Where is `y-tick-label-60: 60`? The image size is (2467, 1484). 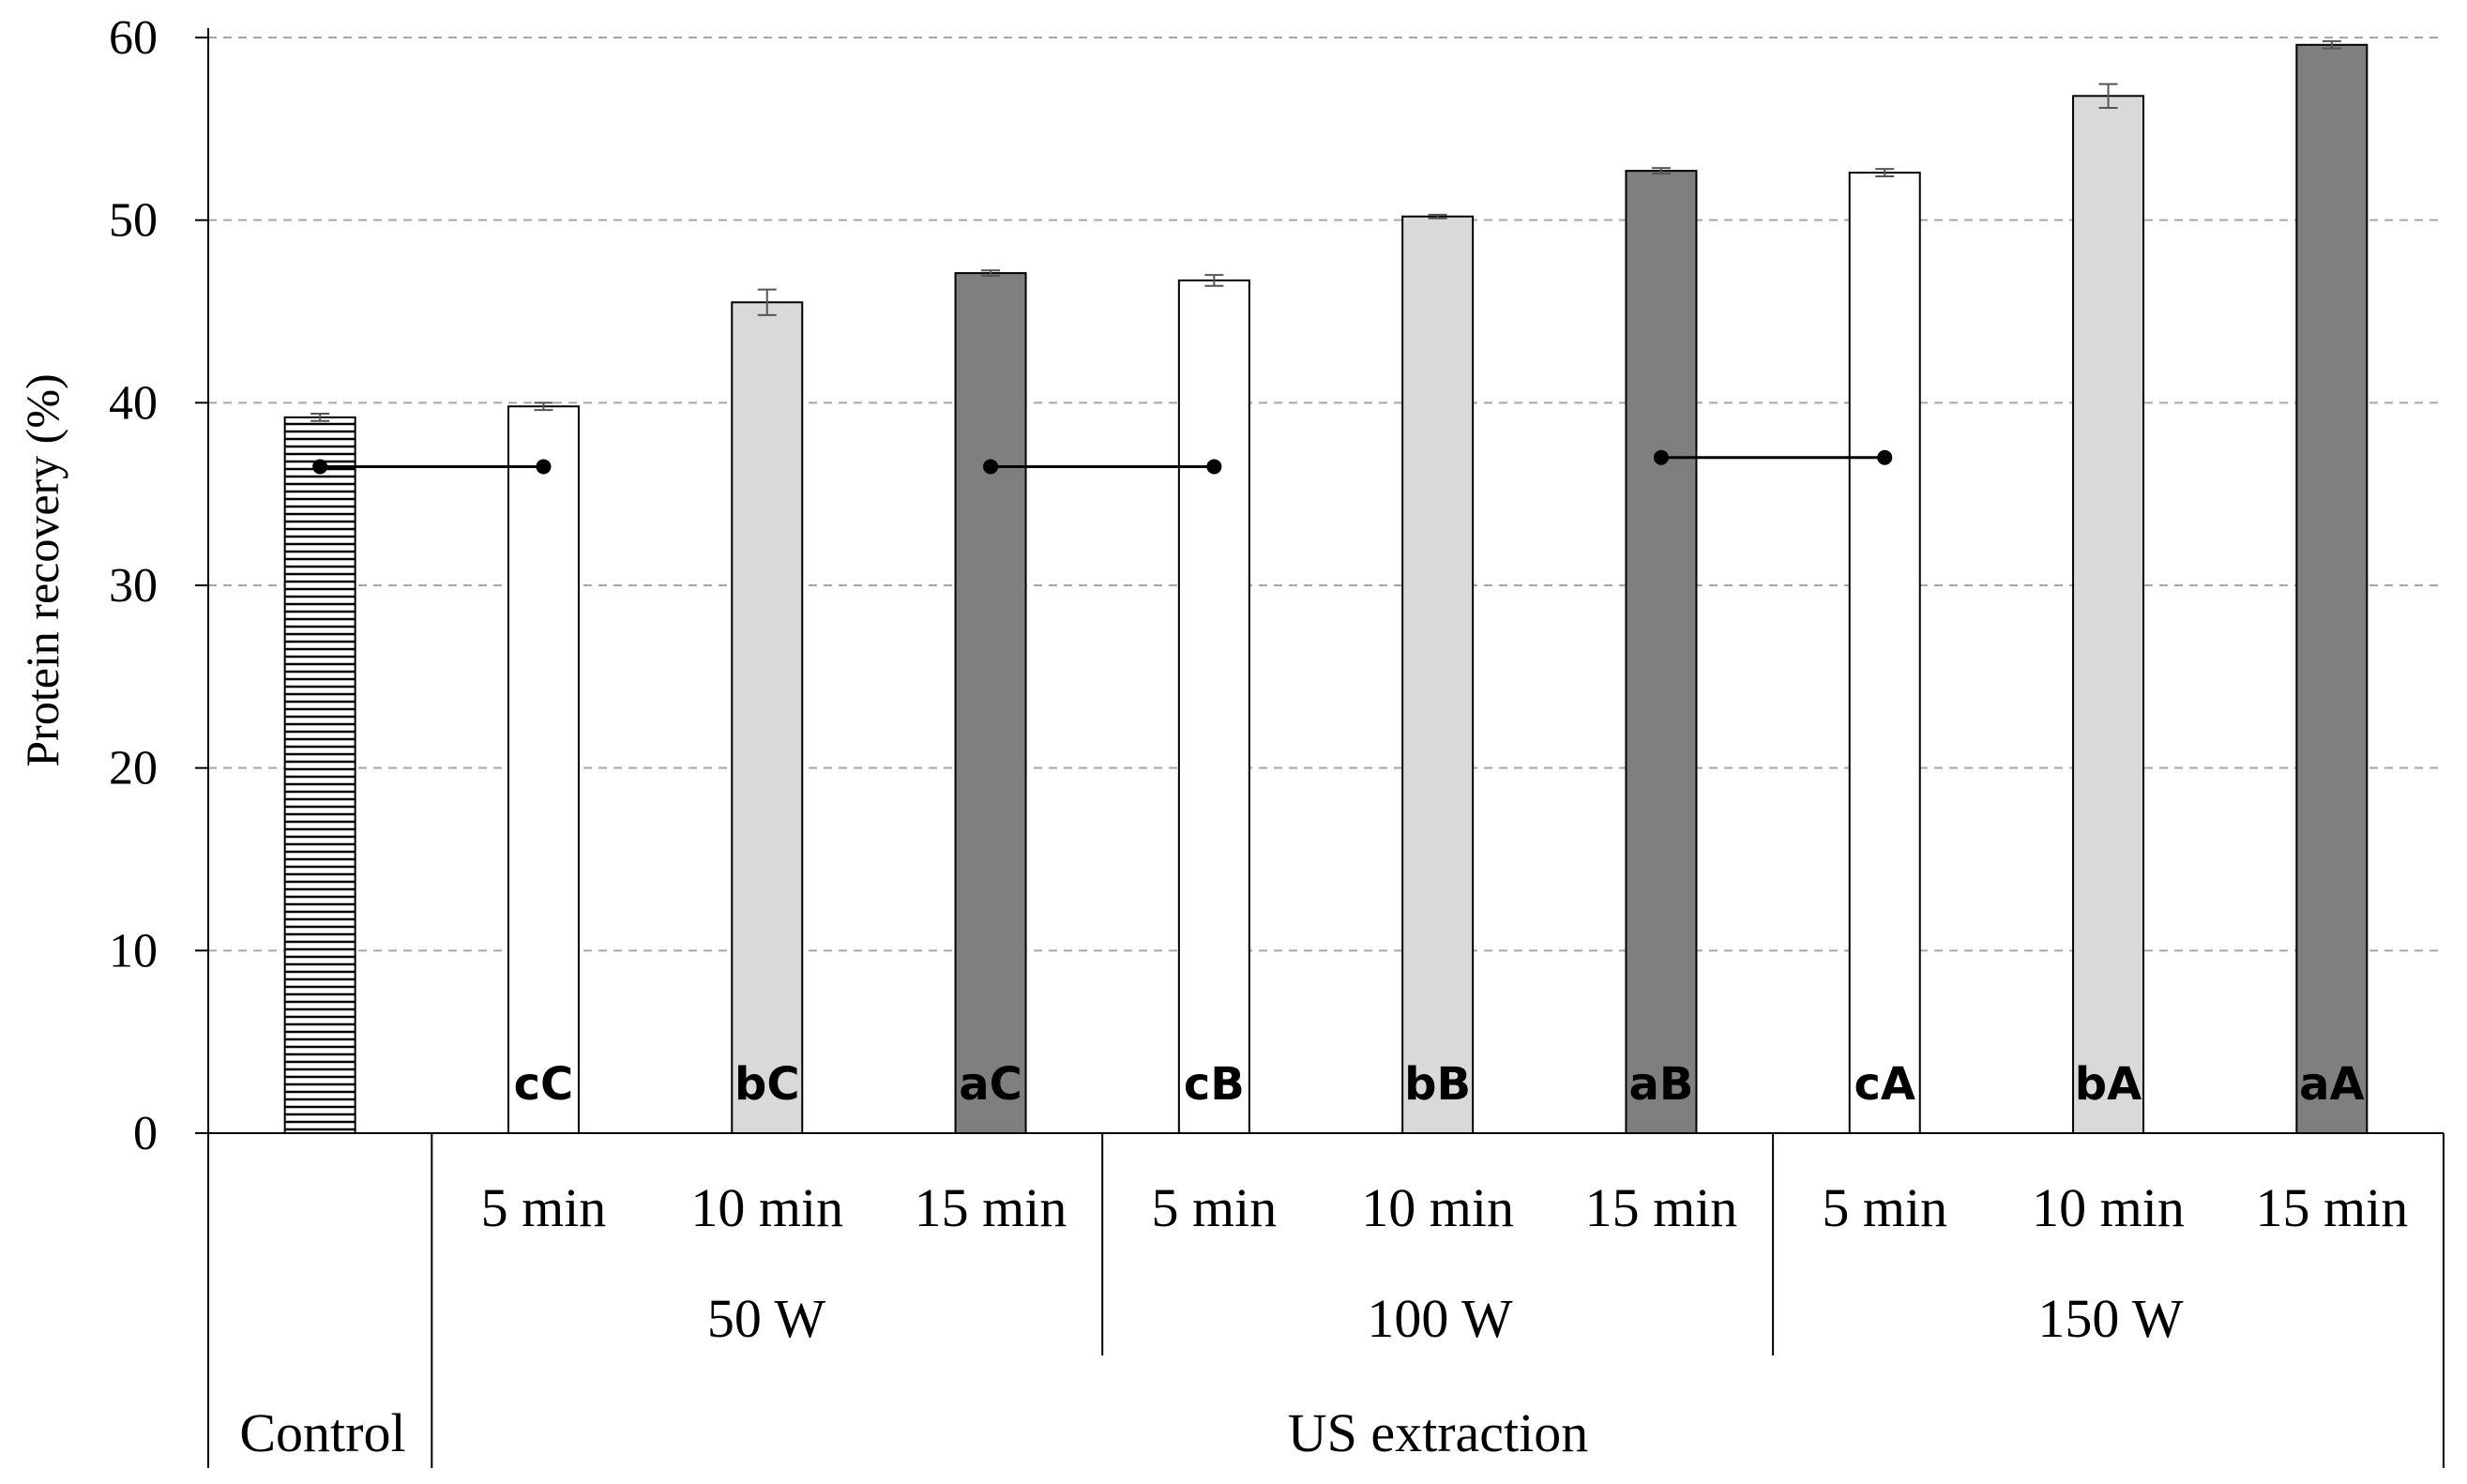 y-tick-label-60: 60 is located at coordinates (133, 38).